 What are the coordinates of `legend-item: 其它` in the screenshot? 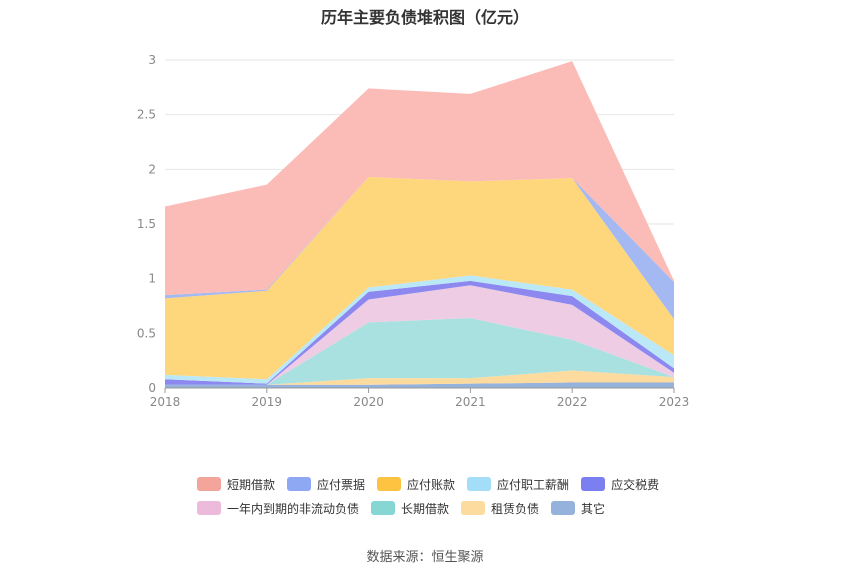 It's located at (578, 508).